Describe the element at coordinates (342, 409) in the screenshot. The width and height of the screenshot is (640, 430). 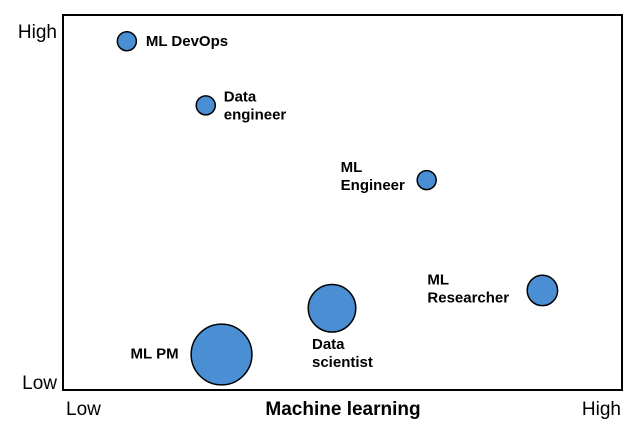
I see `x-axis-title: Machine learning` at that location.